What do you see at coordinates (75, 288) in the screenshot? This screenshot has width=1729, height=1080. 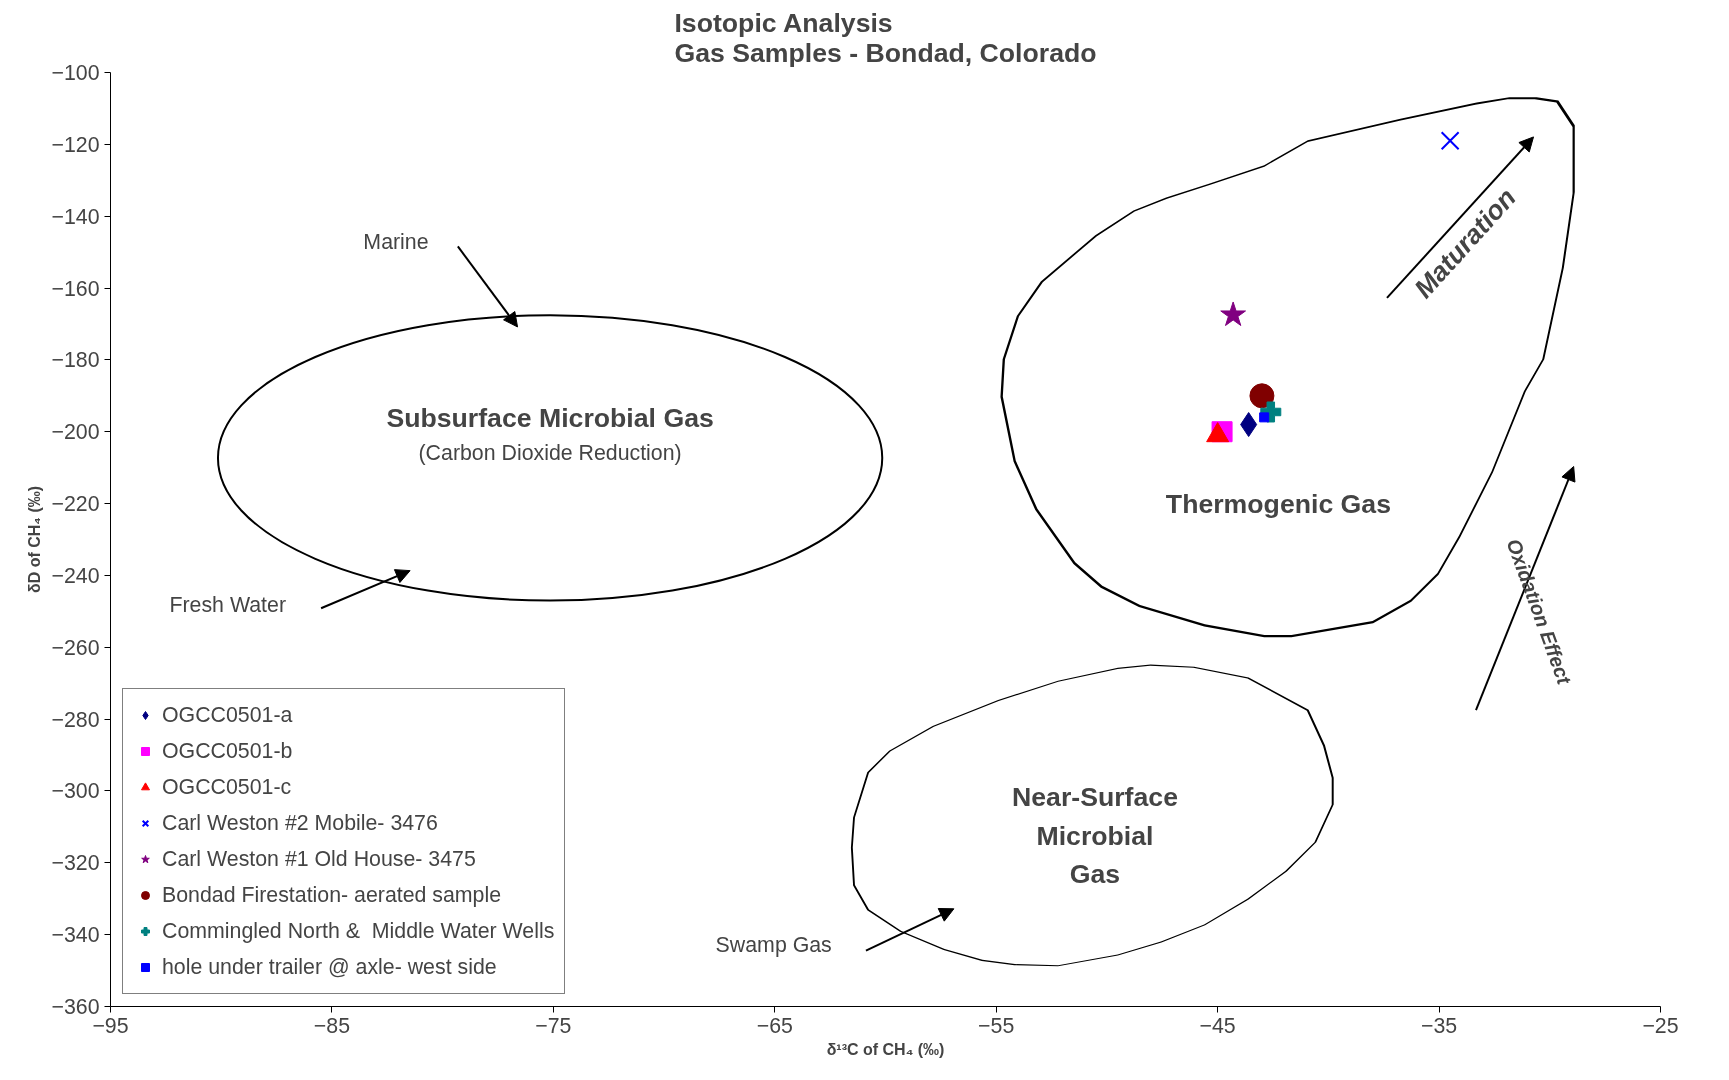 I see `y-tick-label: −160` at bounding box center [75, 288].